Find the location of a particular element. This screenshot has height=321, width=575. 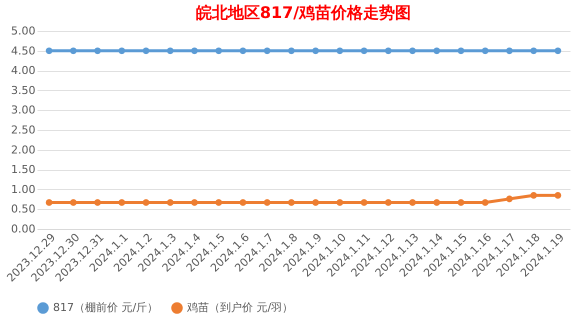

y-tick-label: 4.50 is located at coordinates (23, 51).